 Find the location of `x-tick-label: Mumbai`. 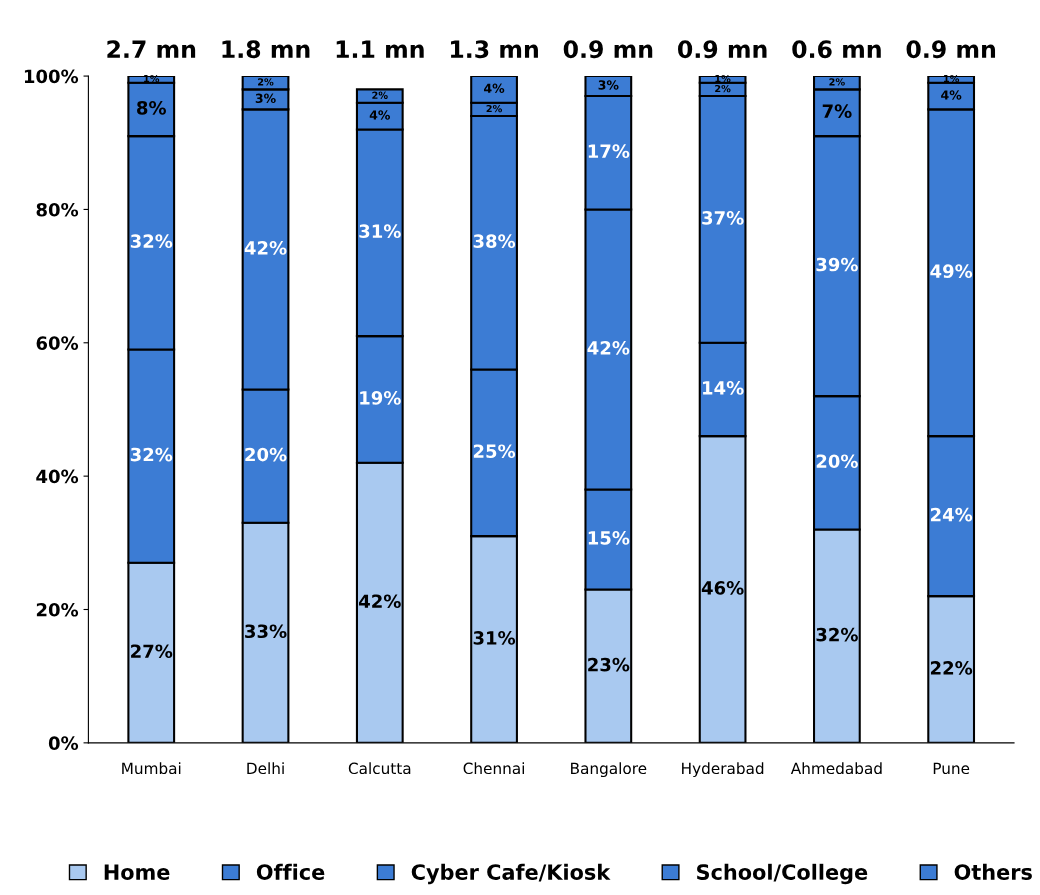

x-tick-label: Mumbai is located at coordinates (151, 768).